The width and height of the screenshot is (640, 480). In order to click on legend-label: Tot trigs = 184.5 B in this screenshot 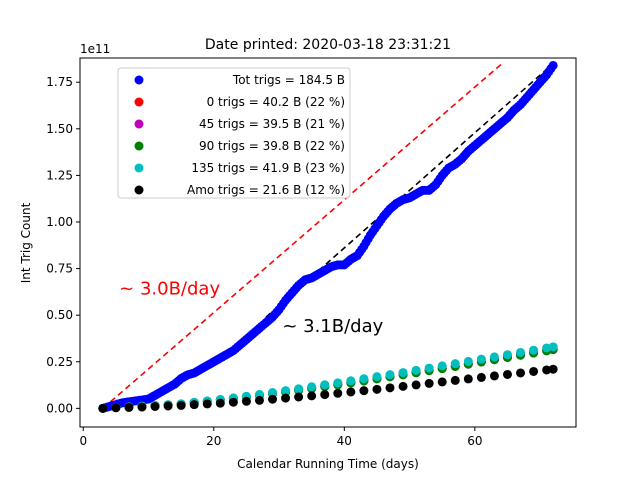, I will do `click(288, 80)`.